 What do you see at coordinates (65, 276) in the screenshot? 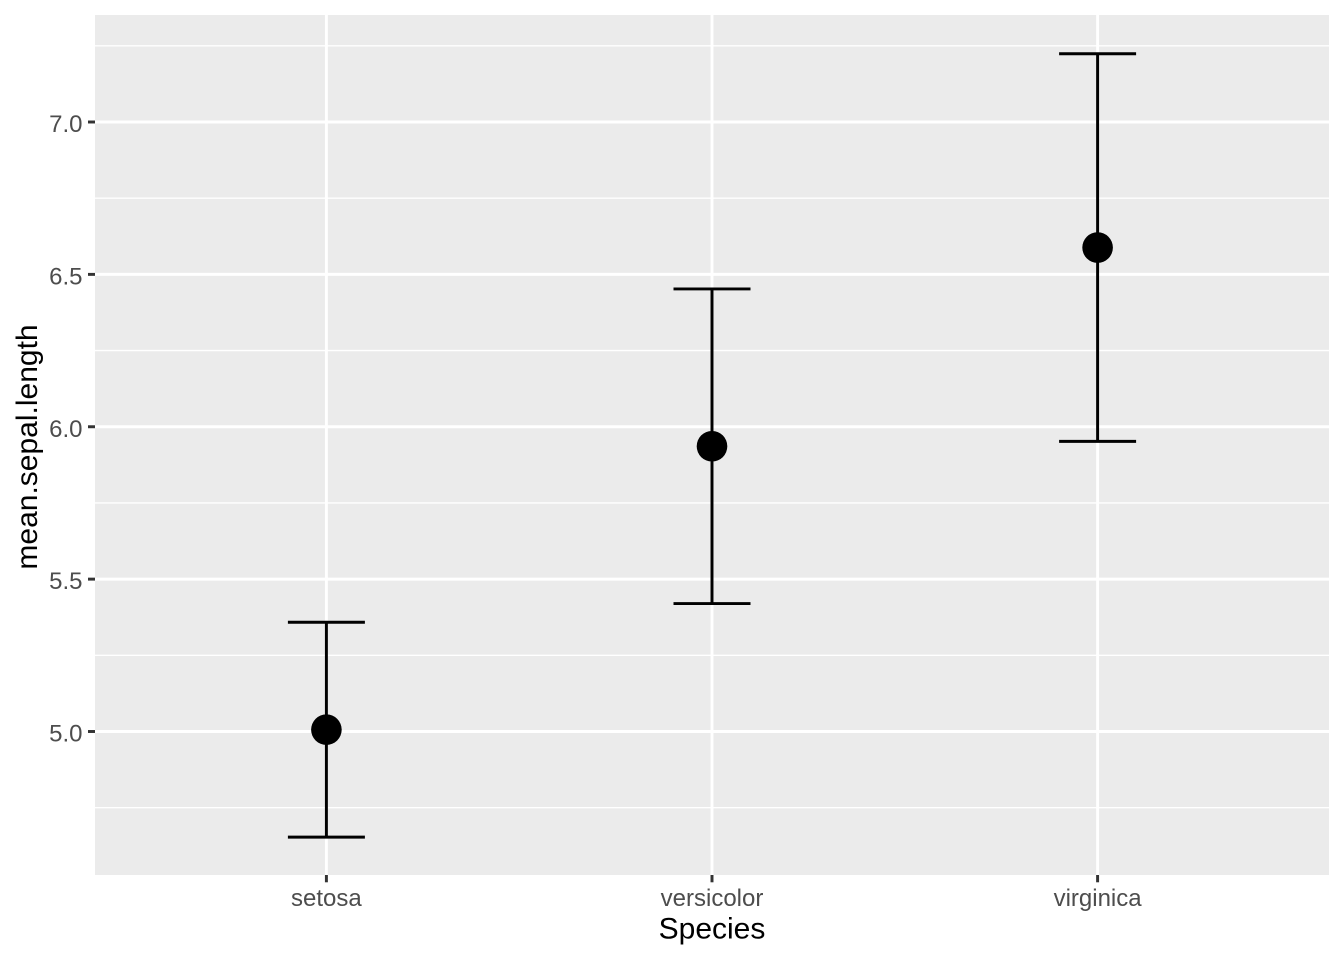
I see `svg-text: 6.5` at bounding box center [65, 276].